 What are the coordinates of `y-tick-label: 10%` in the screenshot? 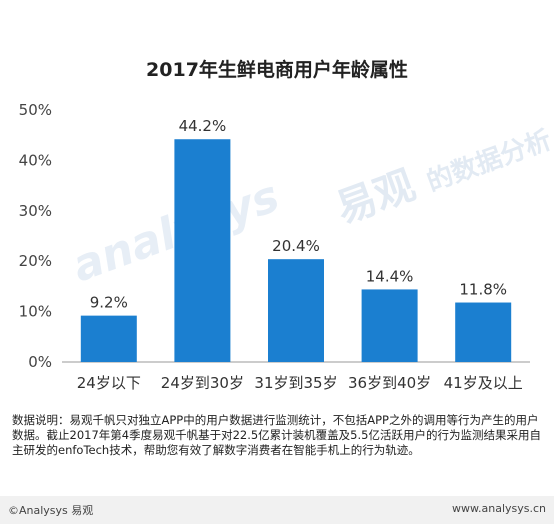 It's located at (35, 312).